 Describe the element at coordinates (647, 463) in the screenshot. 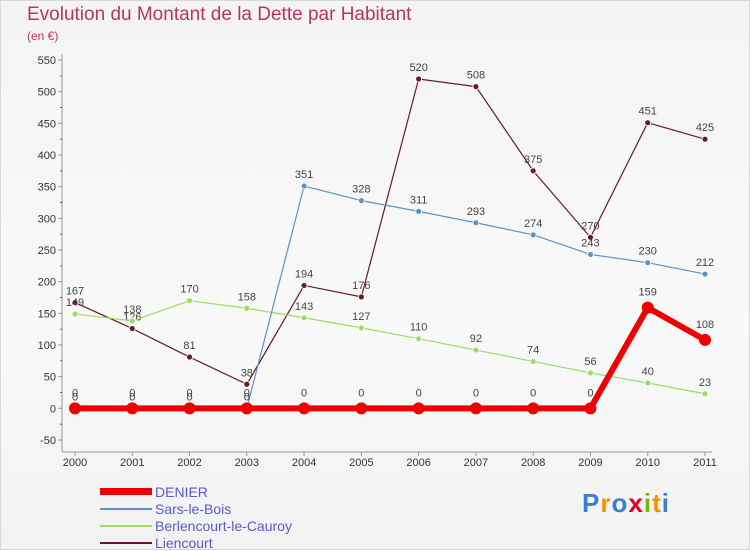

I see `x-tick-label: 2010` at that location.